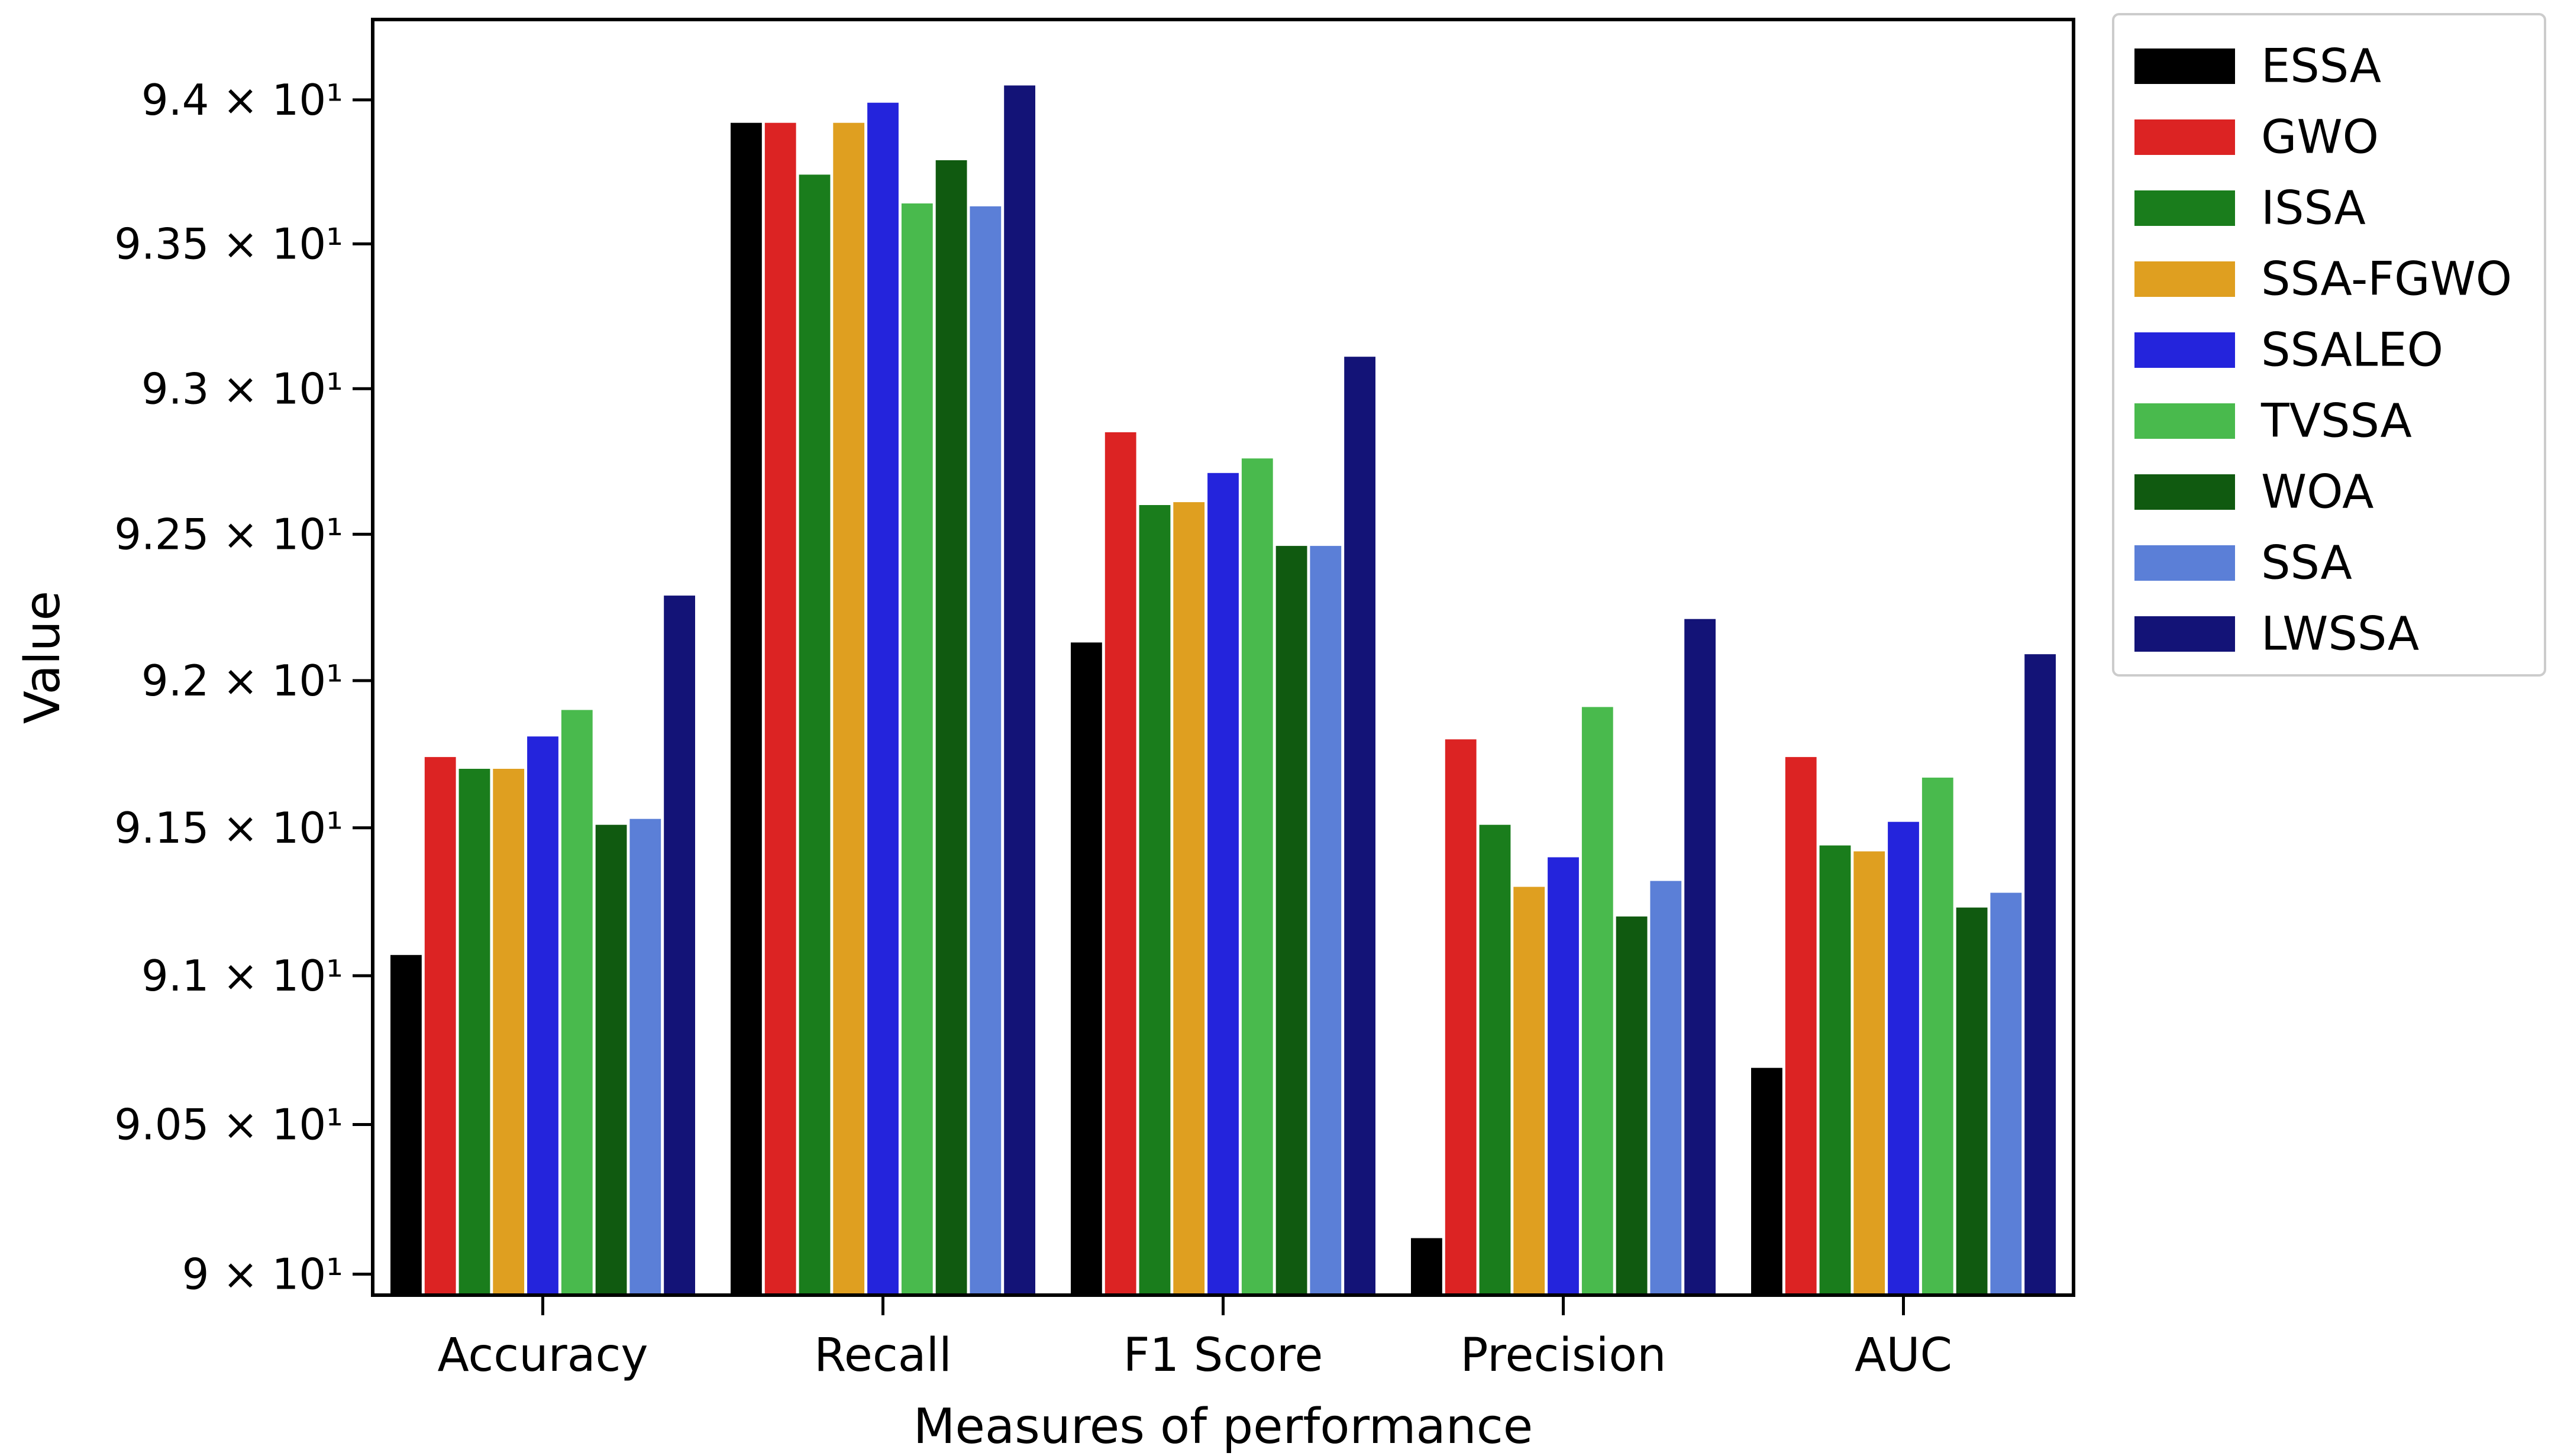 The height and width of the screenshot is (1456, 2561). Describe the element at coordinates (2386, 280) in the screenshot. I see `legend-label: SSA-FGWO` at that location.